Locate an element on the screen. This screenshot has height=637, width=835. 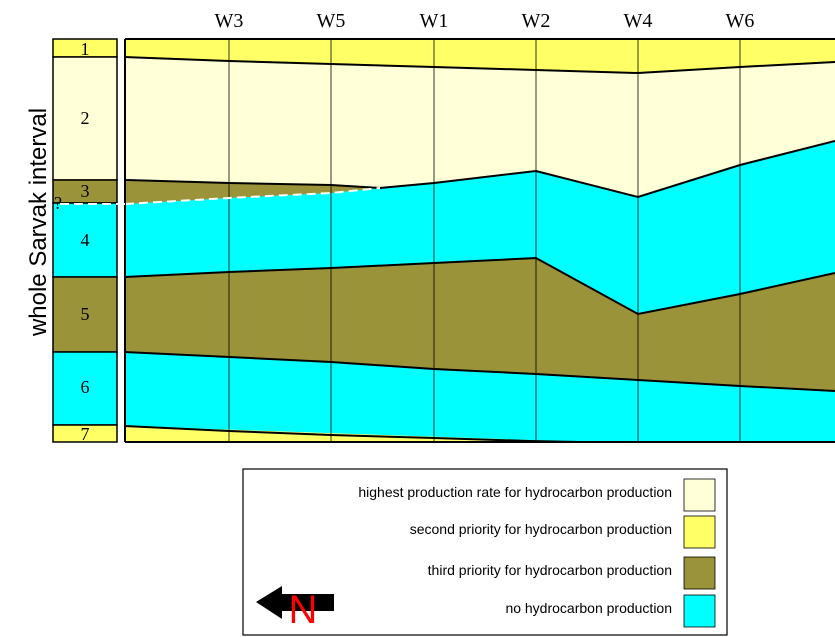
legend-swatch-none is located at coordinates (699, 611).